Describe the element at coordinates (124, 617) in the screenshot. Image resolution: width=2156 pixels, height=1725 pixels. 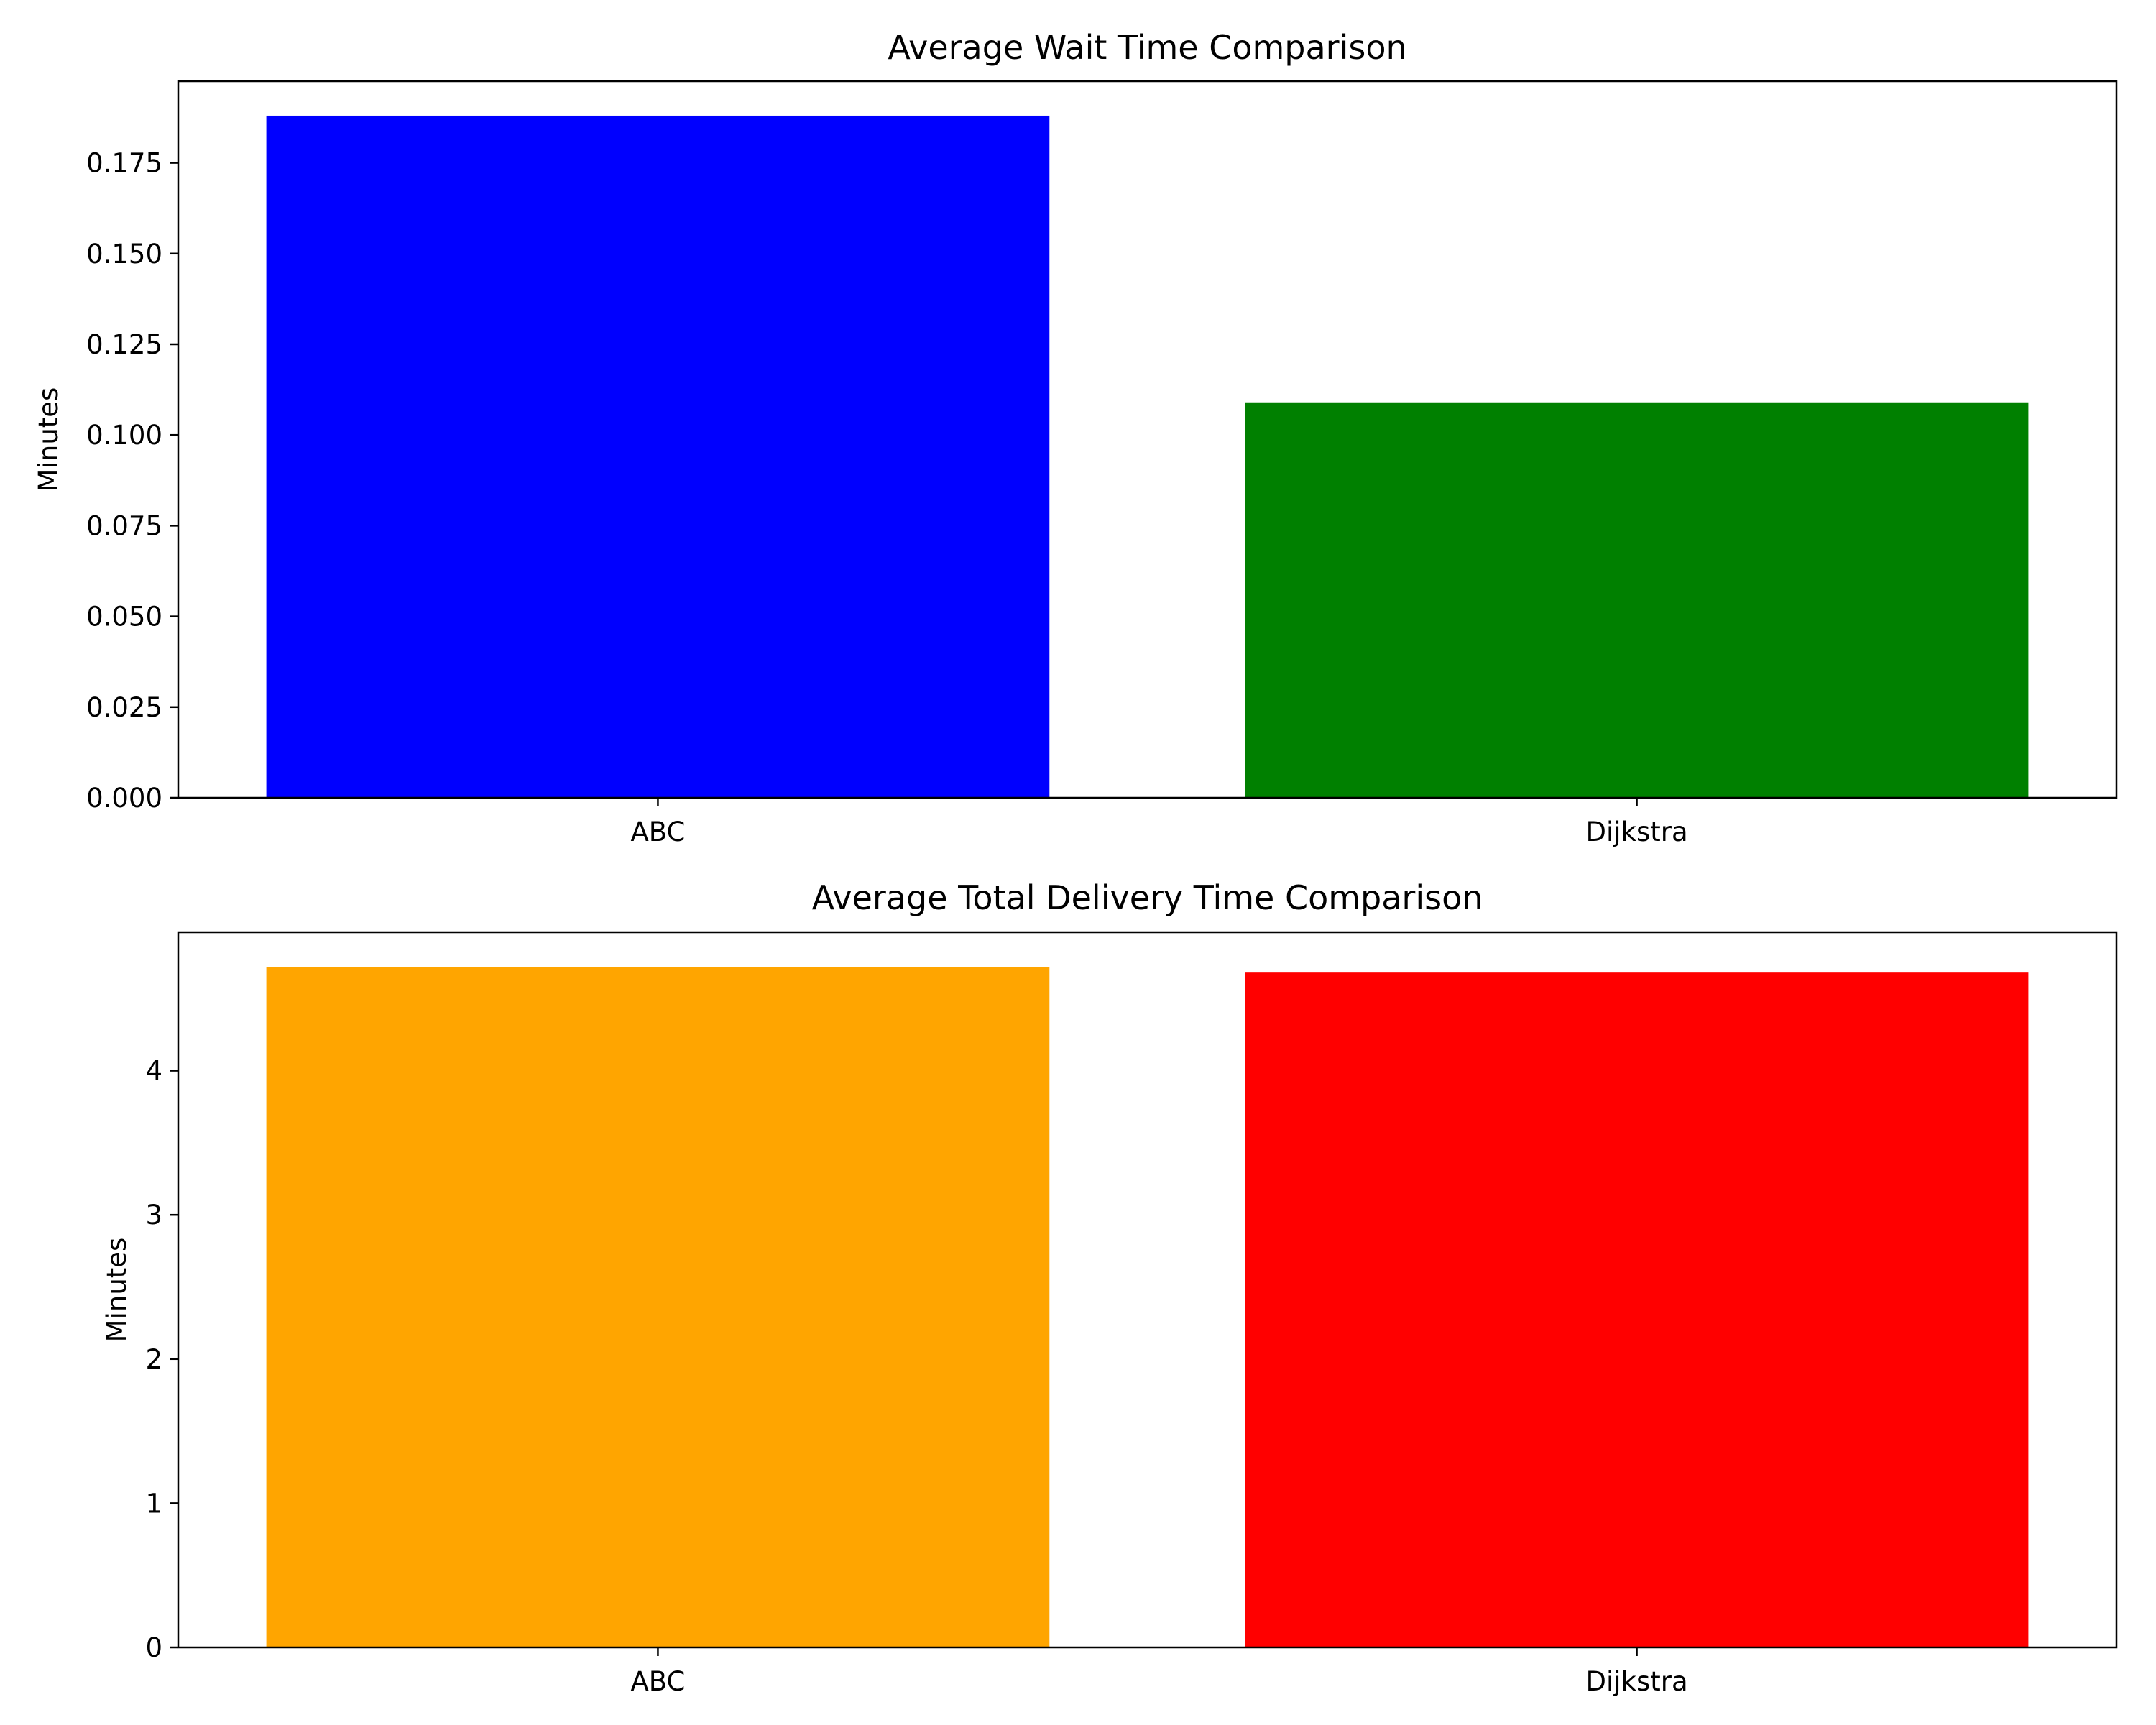
I see `y-tick-label: 0.050` at that location.